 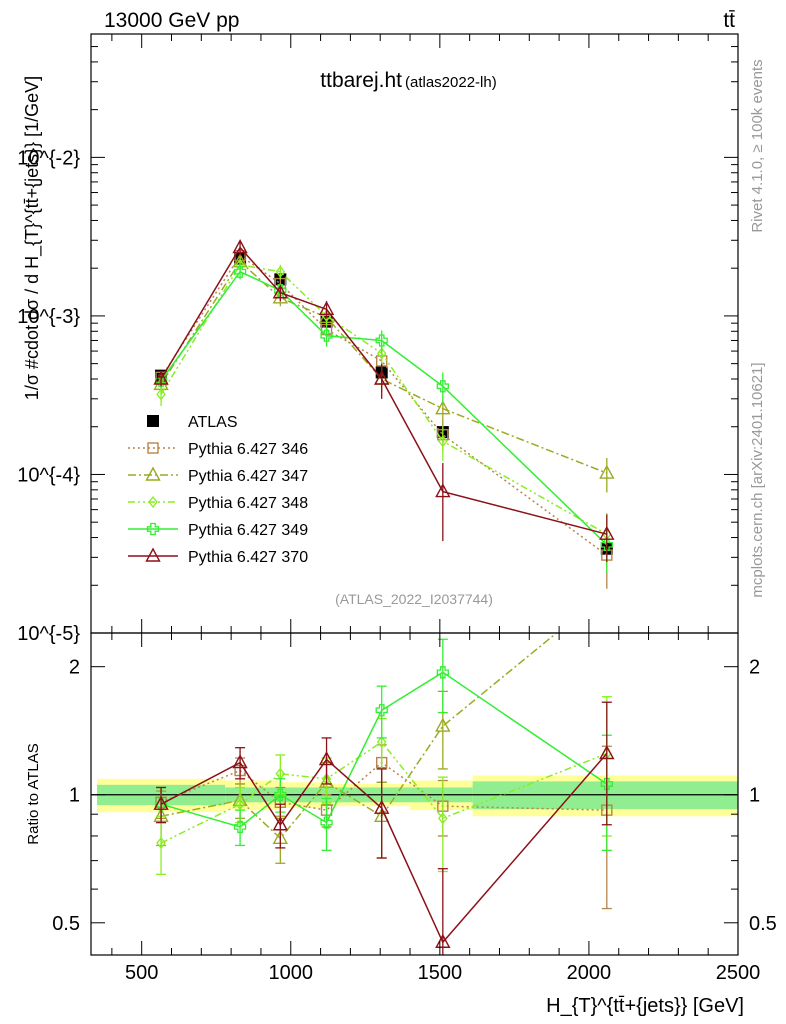 I want to click on ratio-y-tick-label: 0.5, so click(x=66, y=924).